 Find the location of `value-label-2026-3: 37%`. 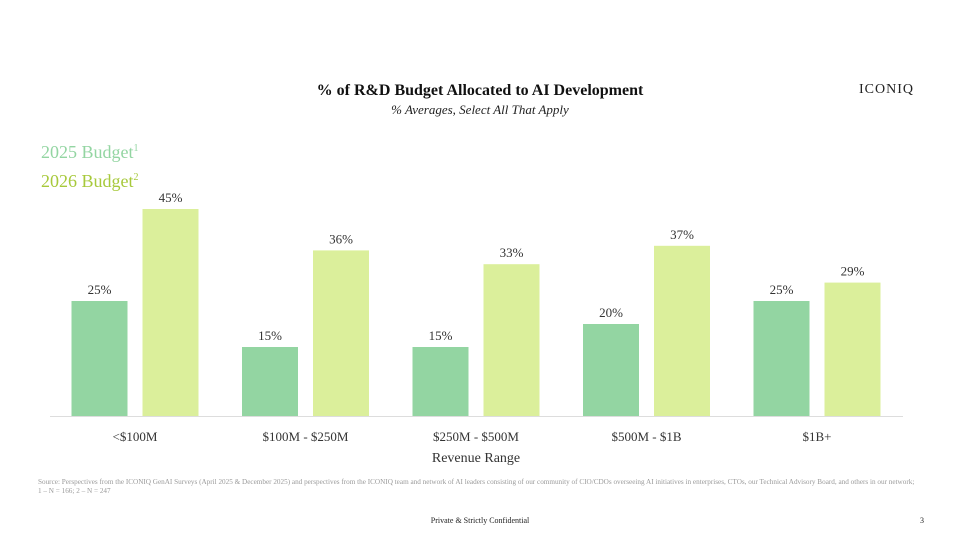

value-label-2026-3: 37% is located at coordinates (682, 234).